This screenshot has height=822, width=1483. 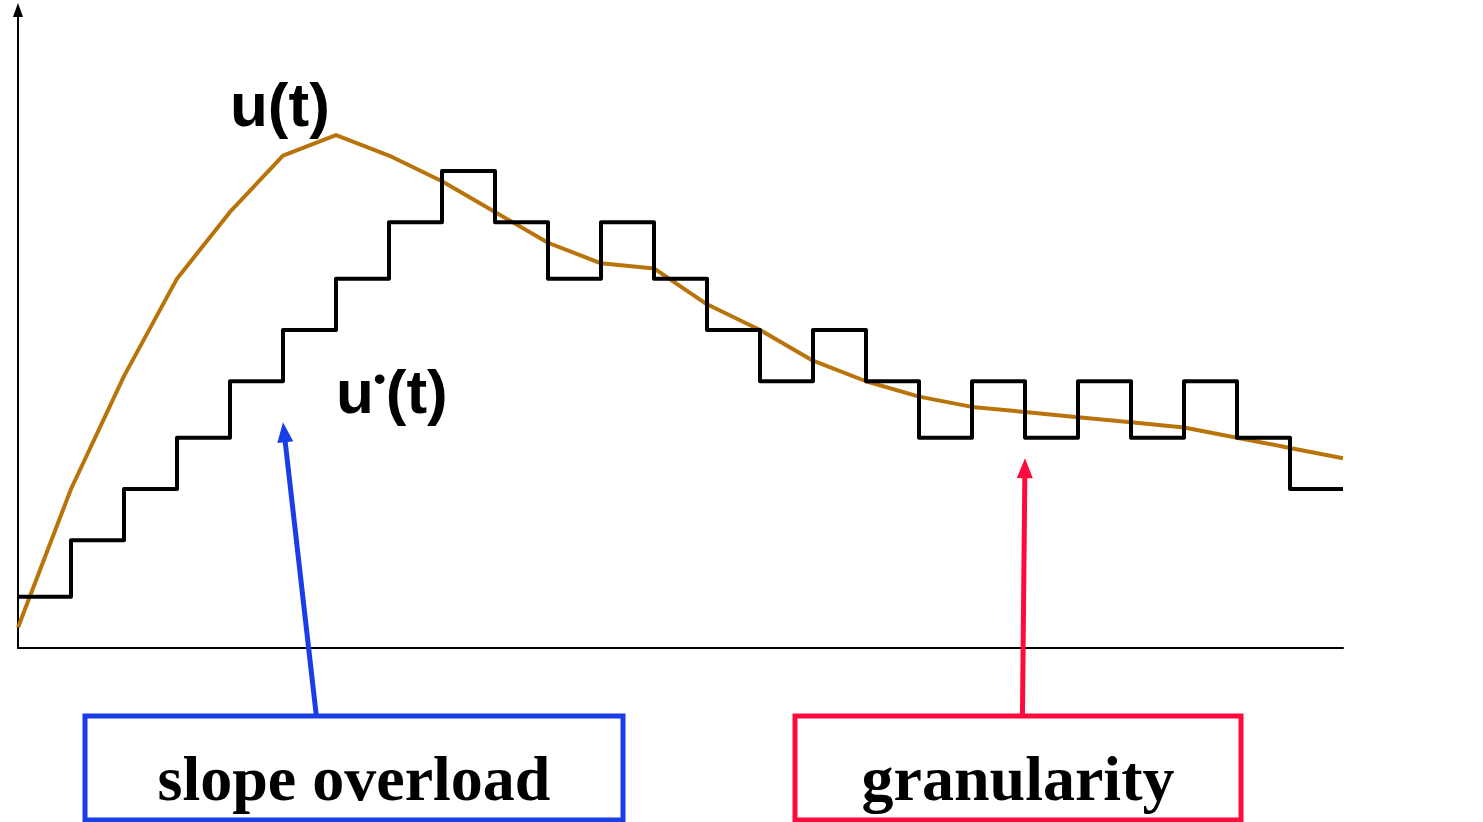 What do you see at coordinates (354, 778) in the screenshot?
I see `text: slope overload` at bounding box center [354, 778].